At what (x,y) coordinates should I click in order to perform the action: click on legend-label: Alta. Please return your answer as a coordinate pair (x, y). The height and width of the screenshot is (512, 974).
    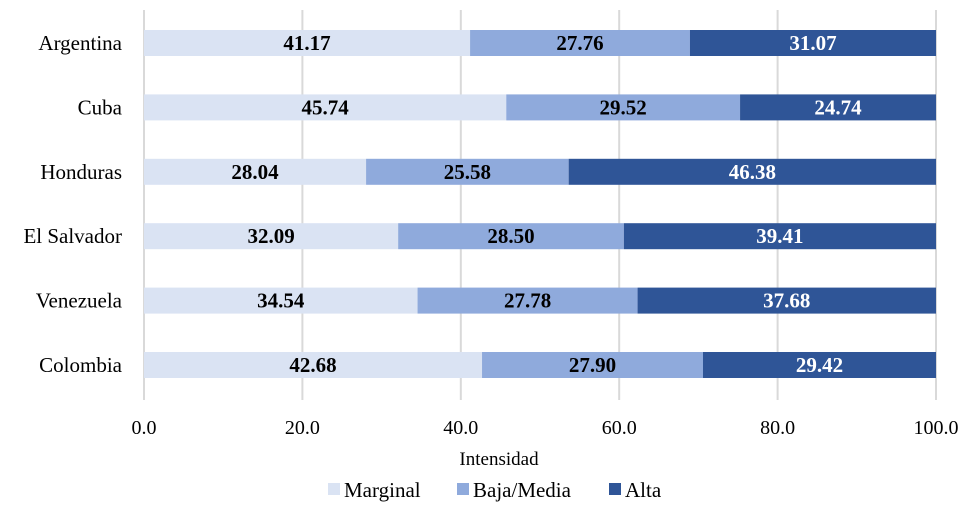
    Looking at the image, I should click on (643, 490).